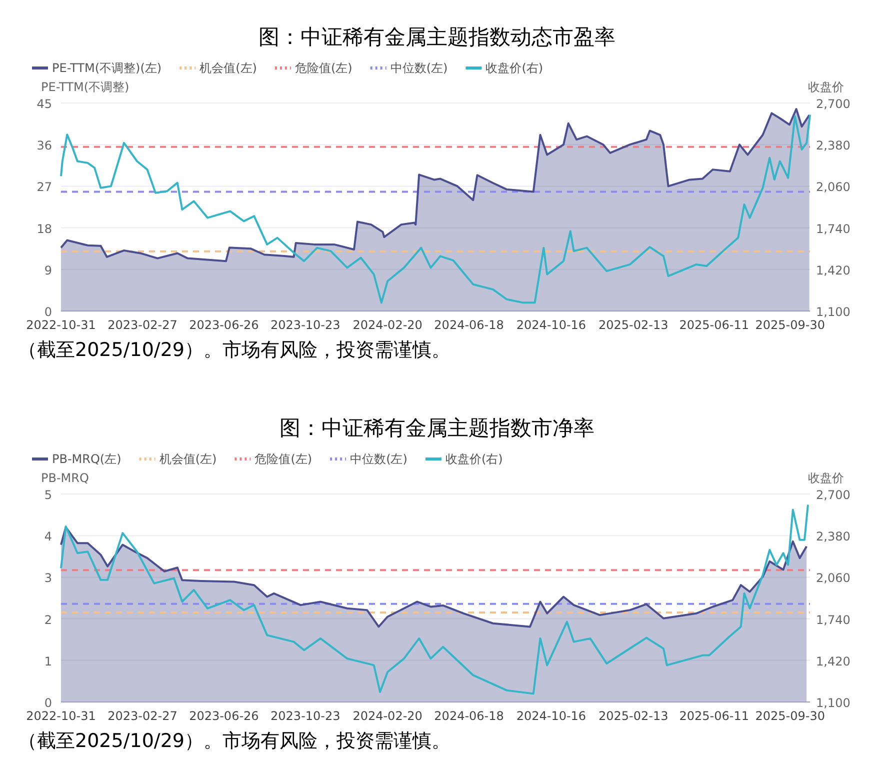 Image resolution: width=874 pixels, height=782 pixels. Describe the element at coordinates (44, 145) in the screenshot. I see `y-tick-label: 36` at that location.